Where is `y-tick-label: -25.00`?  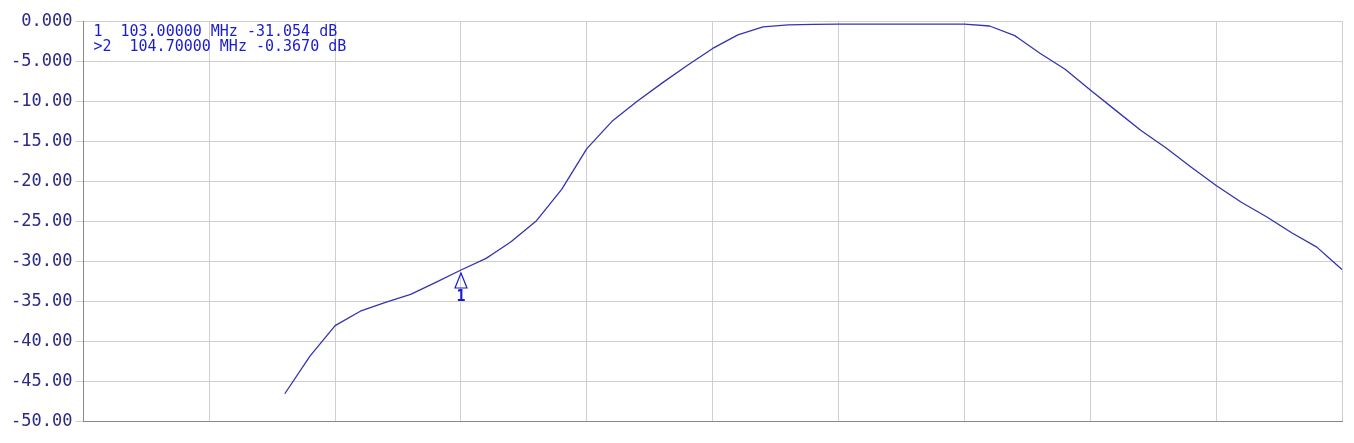
y-tick-label: -25.00 is located at coordinates (41, 219).